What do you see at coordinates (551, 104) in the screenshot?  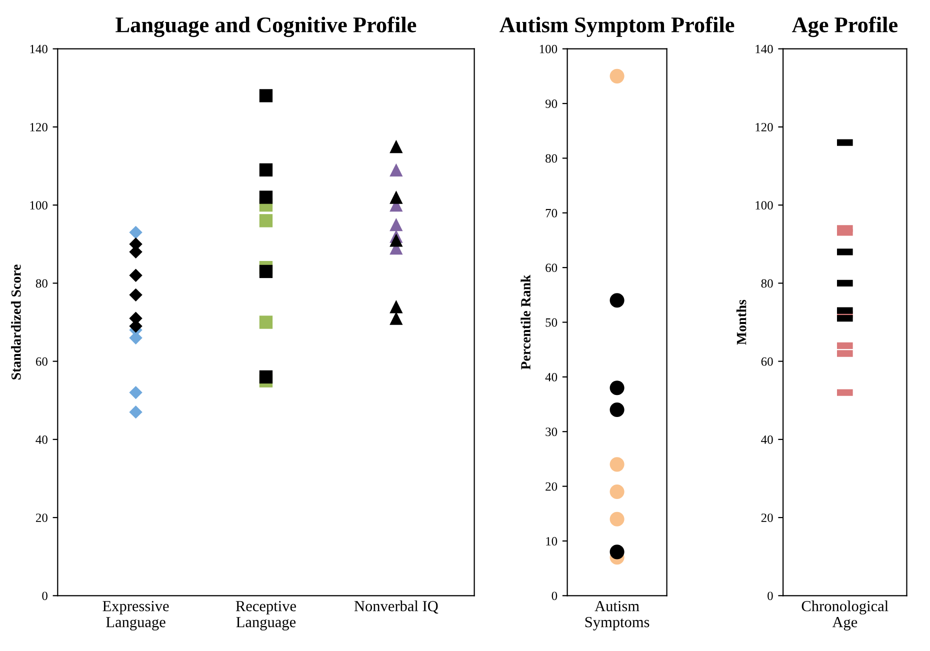 I see `y-tick-label: 90` at bounding box center [551, 104].